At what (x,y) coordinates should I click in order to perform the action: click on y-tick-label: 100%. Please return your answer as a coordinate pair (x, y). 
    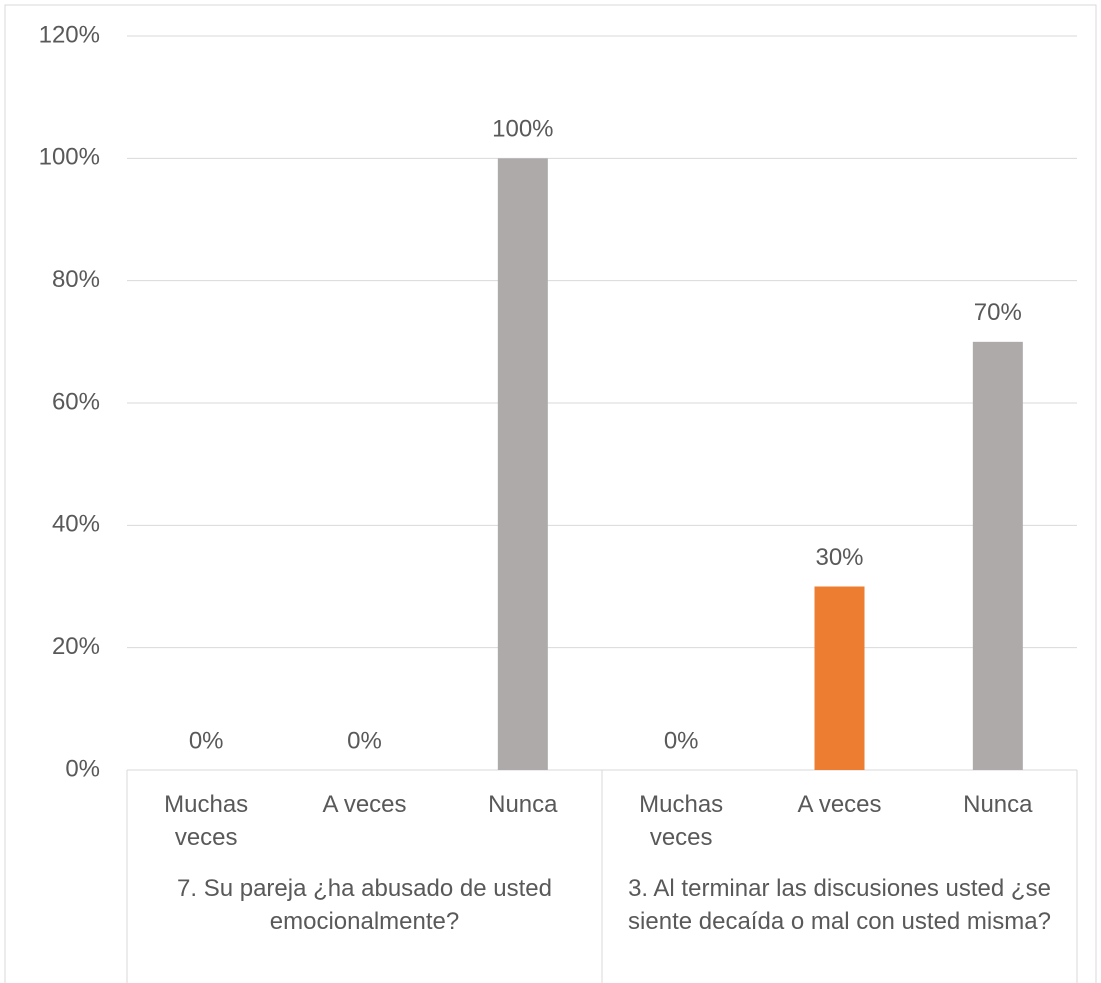
    Looking at the image, I should click on (69, 157).